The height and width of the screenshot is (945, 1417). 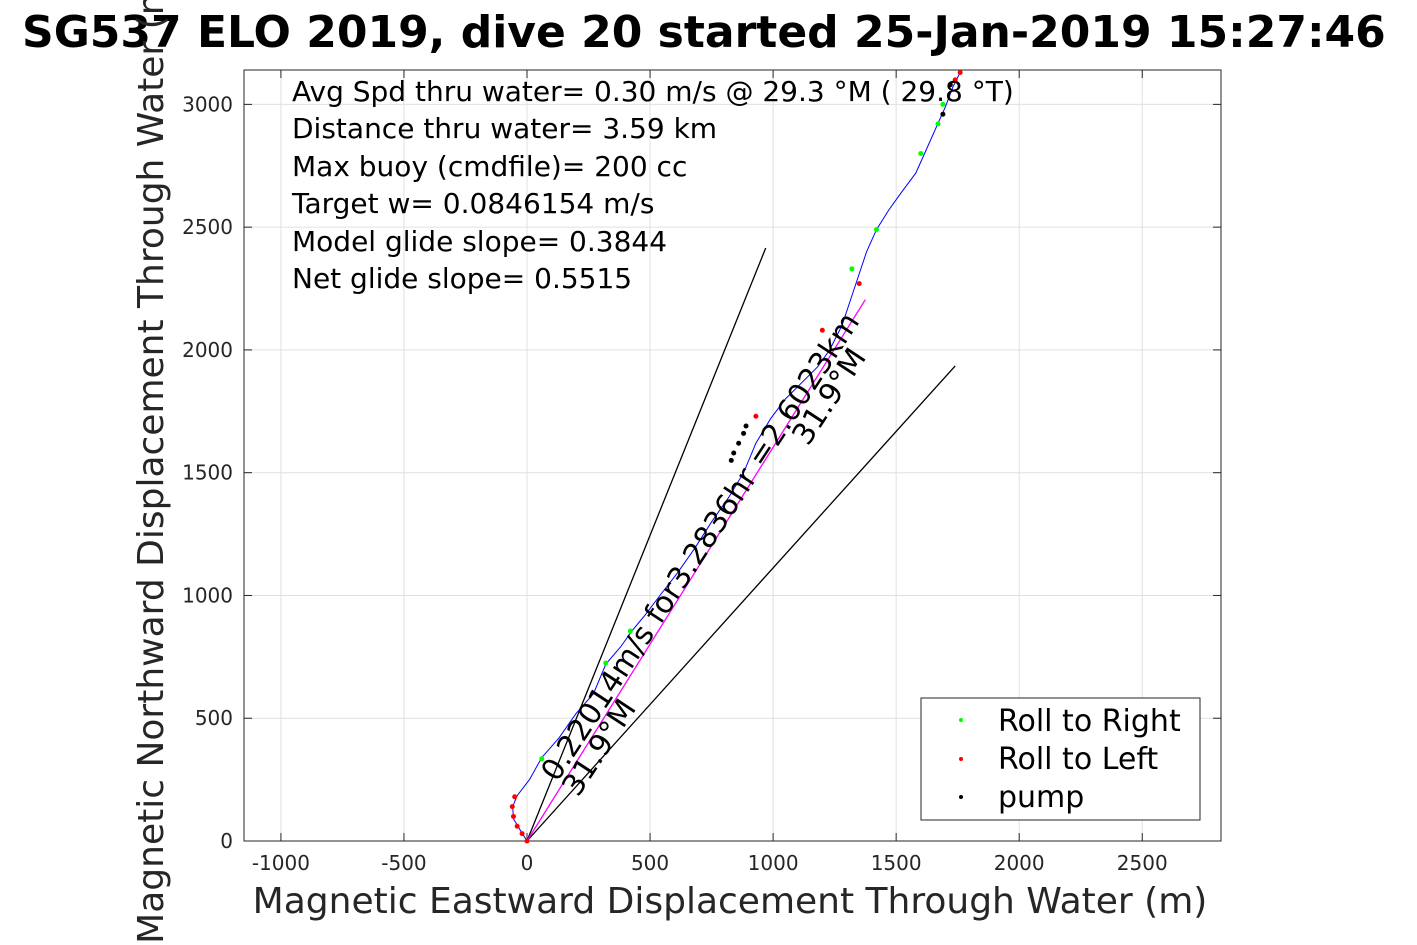 What do you see at coordinates (281, 863) in the screenshot?
I see `x-tick-label: -1000` at bounding box center [281, 863].